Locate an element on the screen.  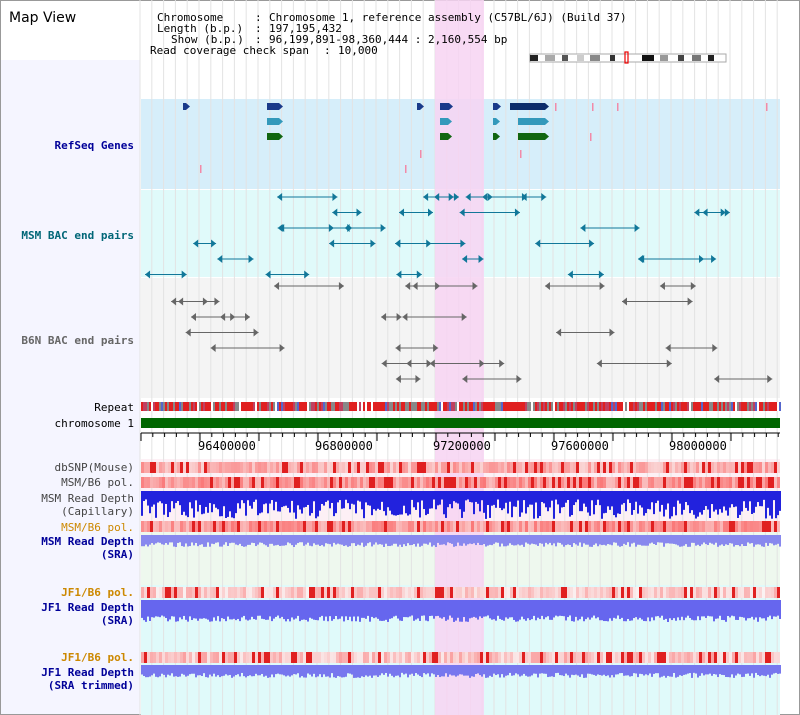
track-label-jf1-depth-sra: JF1 Read Depth is located at coordinates (87, 607).